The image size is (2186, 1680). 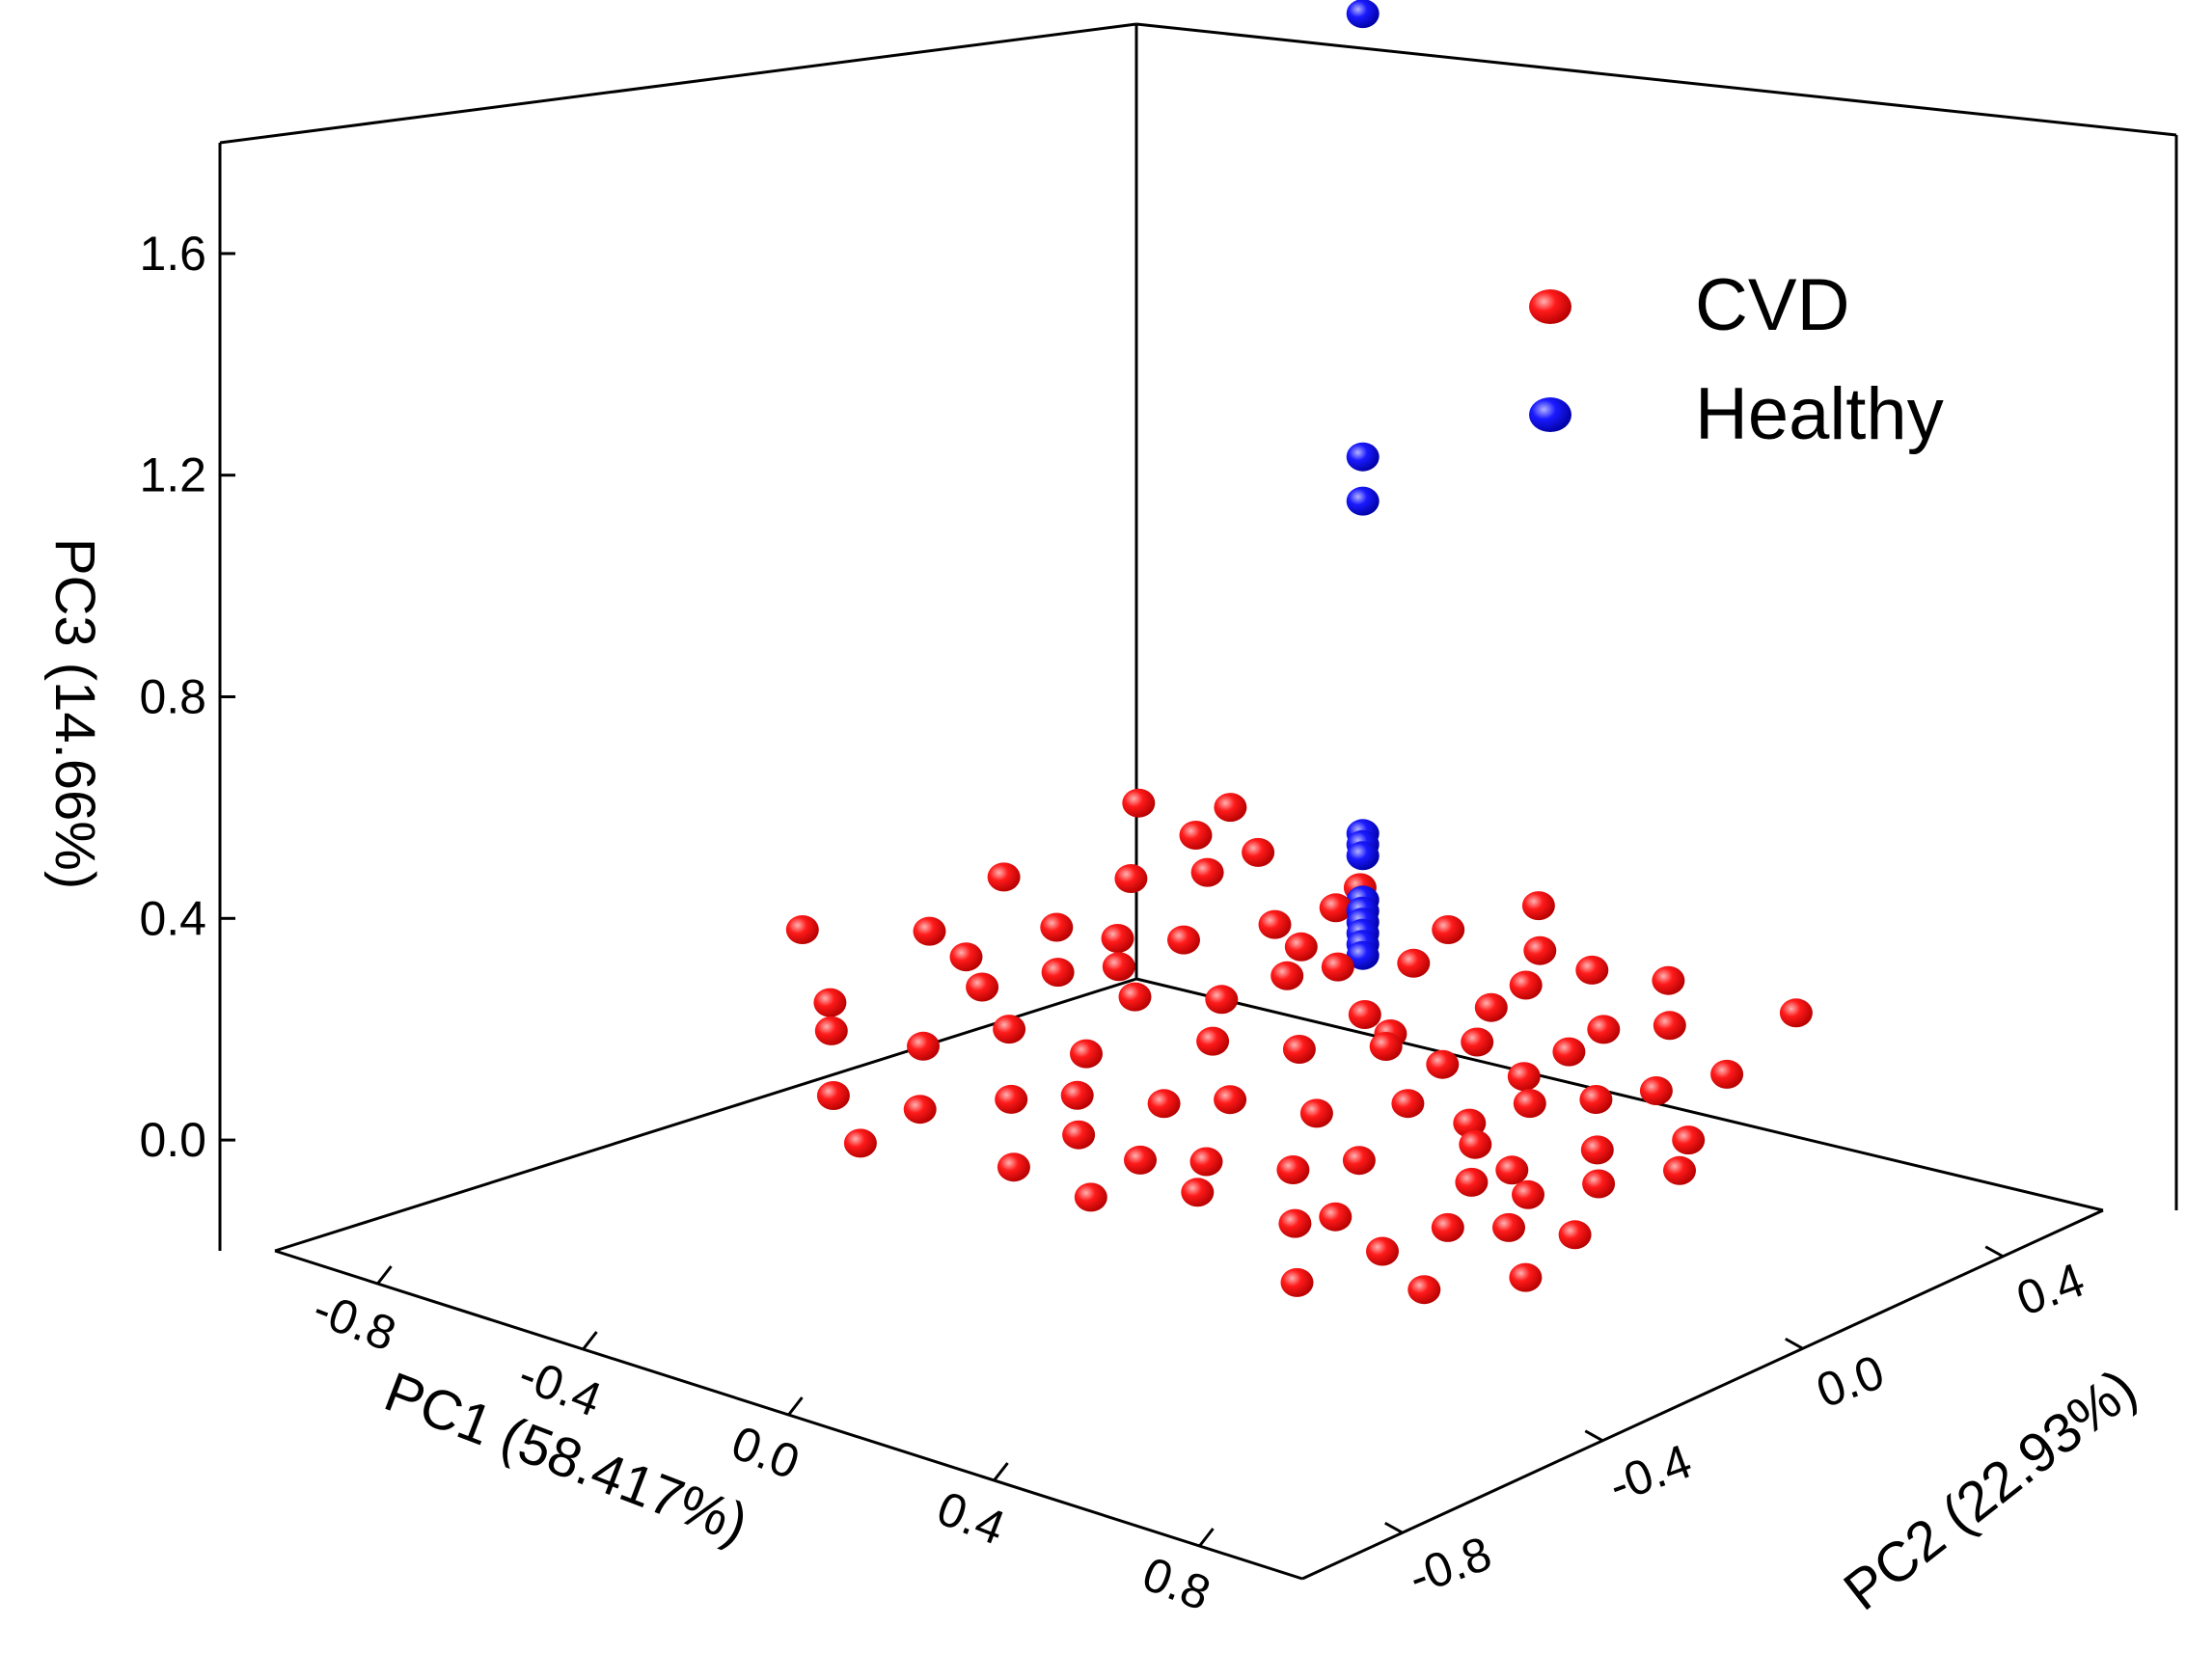 What do you see at coordinates (678, 84) in the screenshot?
I see `back-left-top-edge` at bounding box center [678, 84].